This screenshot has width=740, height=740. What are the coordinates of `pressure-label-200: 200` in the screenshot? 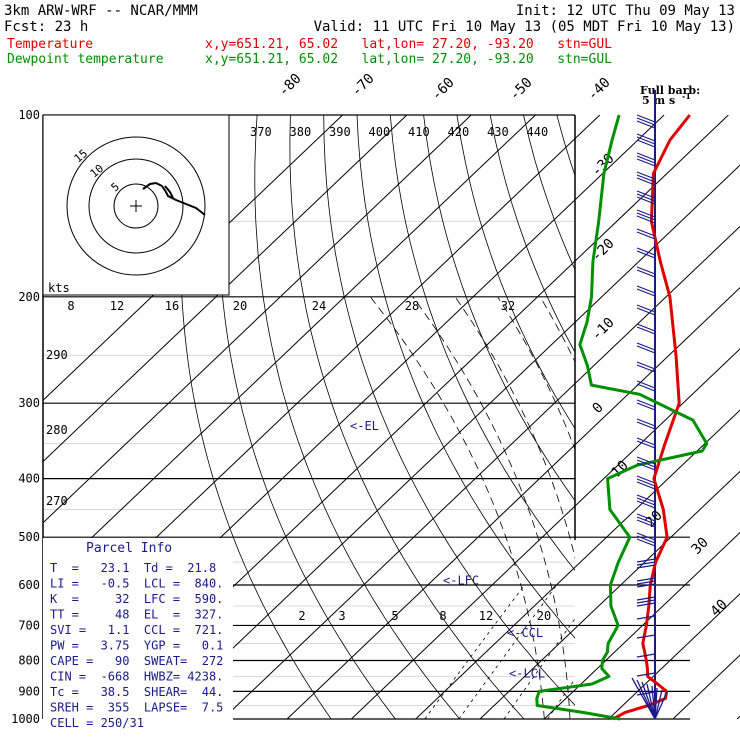 It's located at (29, 297).